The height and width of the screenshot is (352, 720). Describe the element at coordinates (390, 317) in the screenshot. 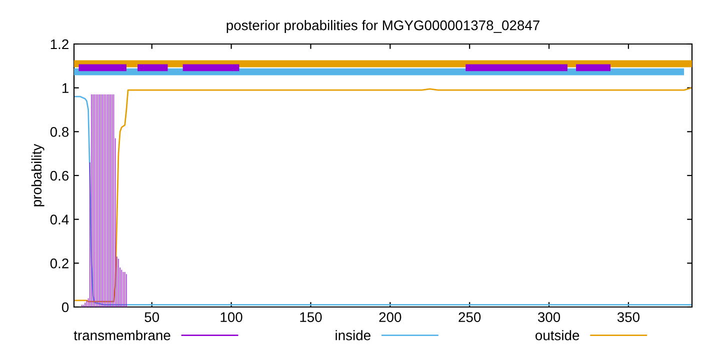

I see `x-tick-label: 200` at that location.